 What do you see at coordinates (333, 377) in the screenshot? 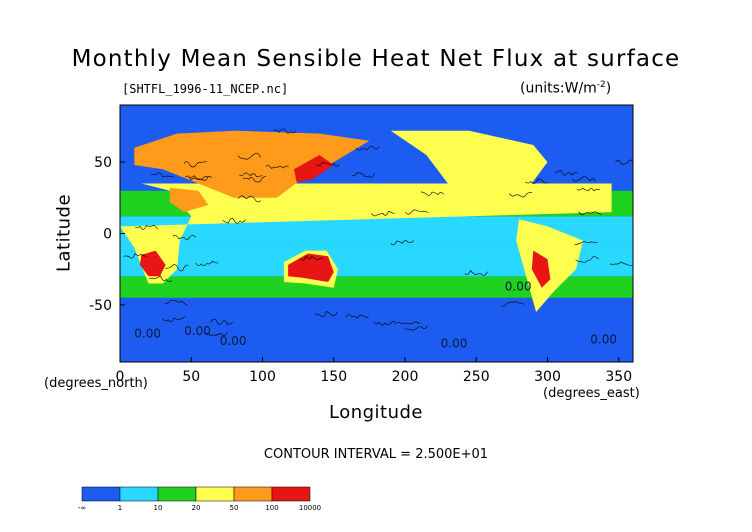
I see `x-tick-label: 150` at bounding box center [333, 377].